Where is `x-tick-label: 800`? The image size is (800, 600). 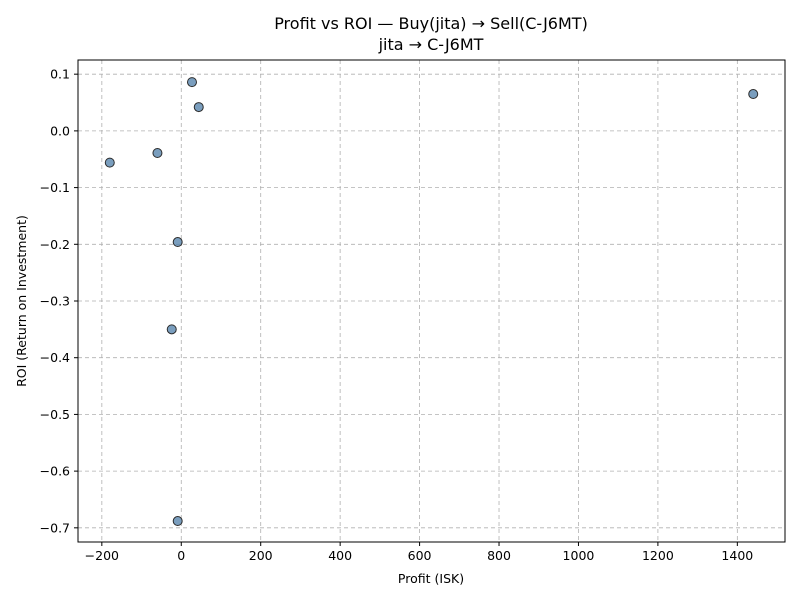 x-tick-label: 800 is located at coordinates (499, 555).